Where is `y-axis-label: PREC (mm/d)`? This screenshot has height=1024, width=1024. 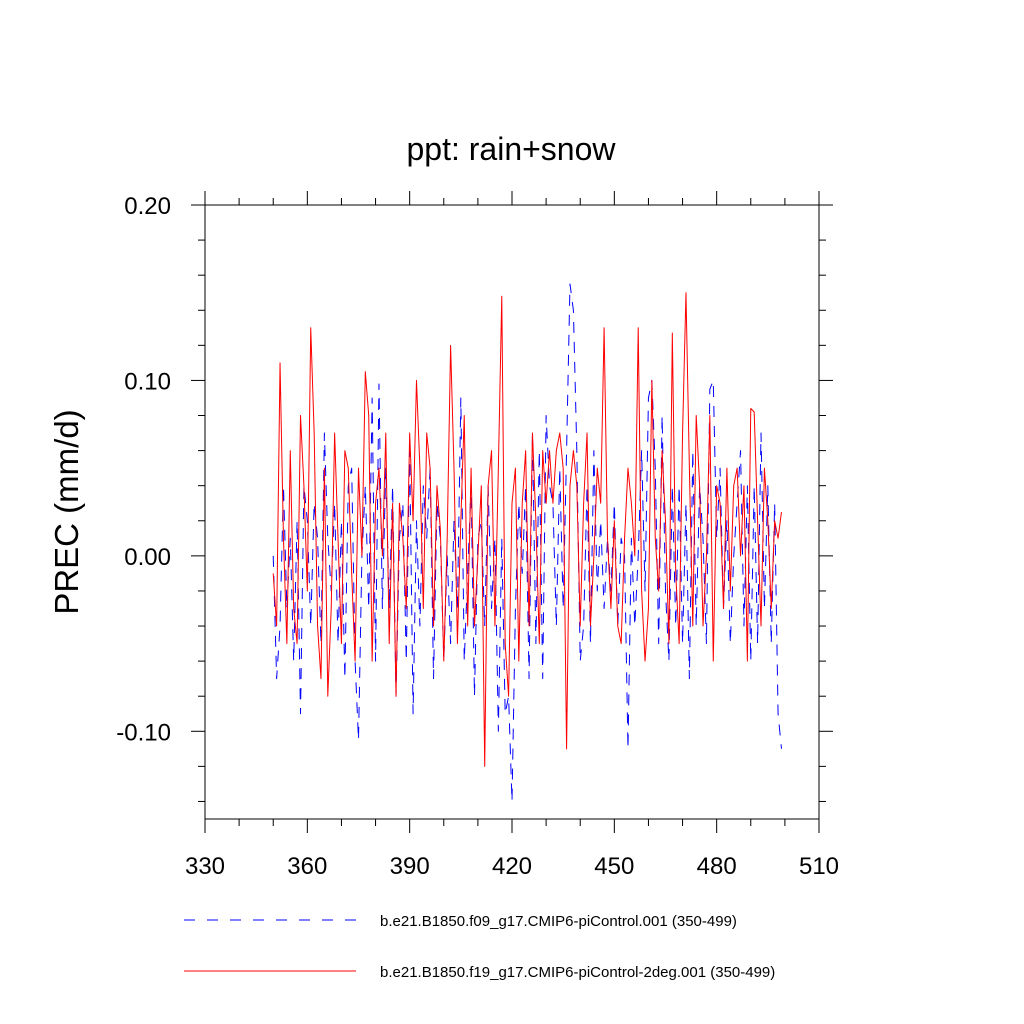 y-axis-label: PREC (mm/d) is located at coordinates (66, 511).